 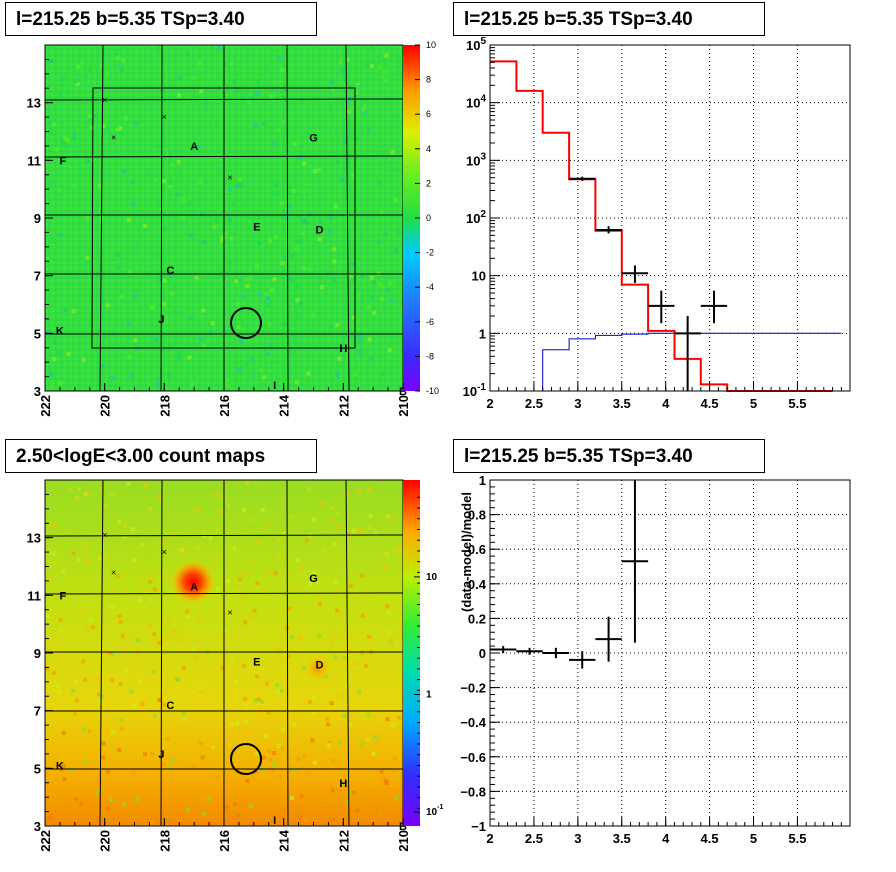 What do you see at coordinates (477, 549) in the screenshot?
I see `y-tick-label: 0.6` at bounding box center [477, 549].